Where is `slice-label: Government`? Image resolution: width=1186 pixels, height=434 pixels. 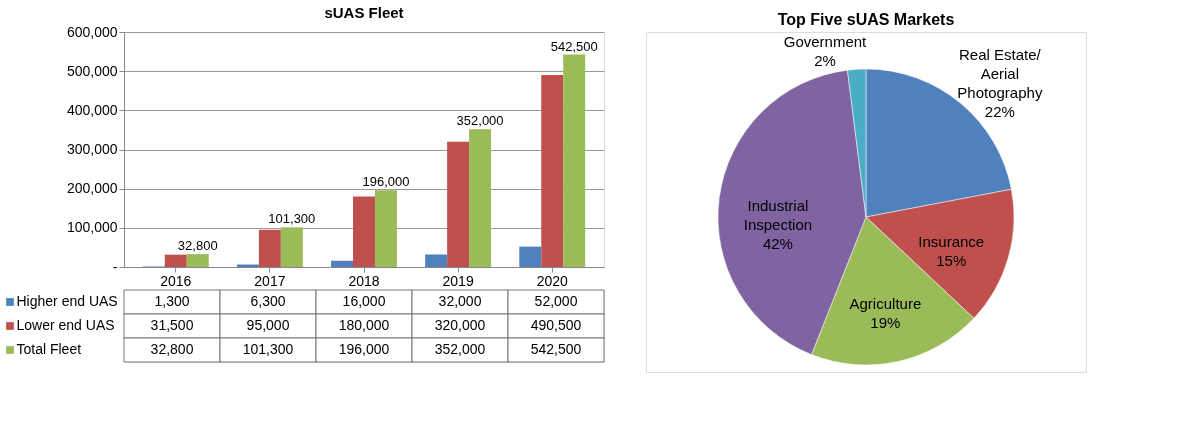 slice-label: Government is located at coordinates (825, 42).